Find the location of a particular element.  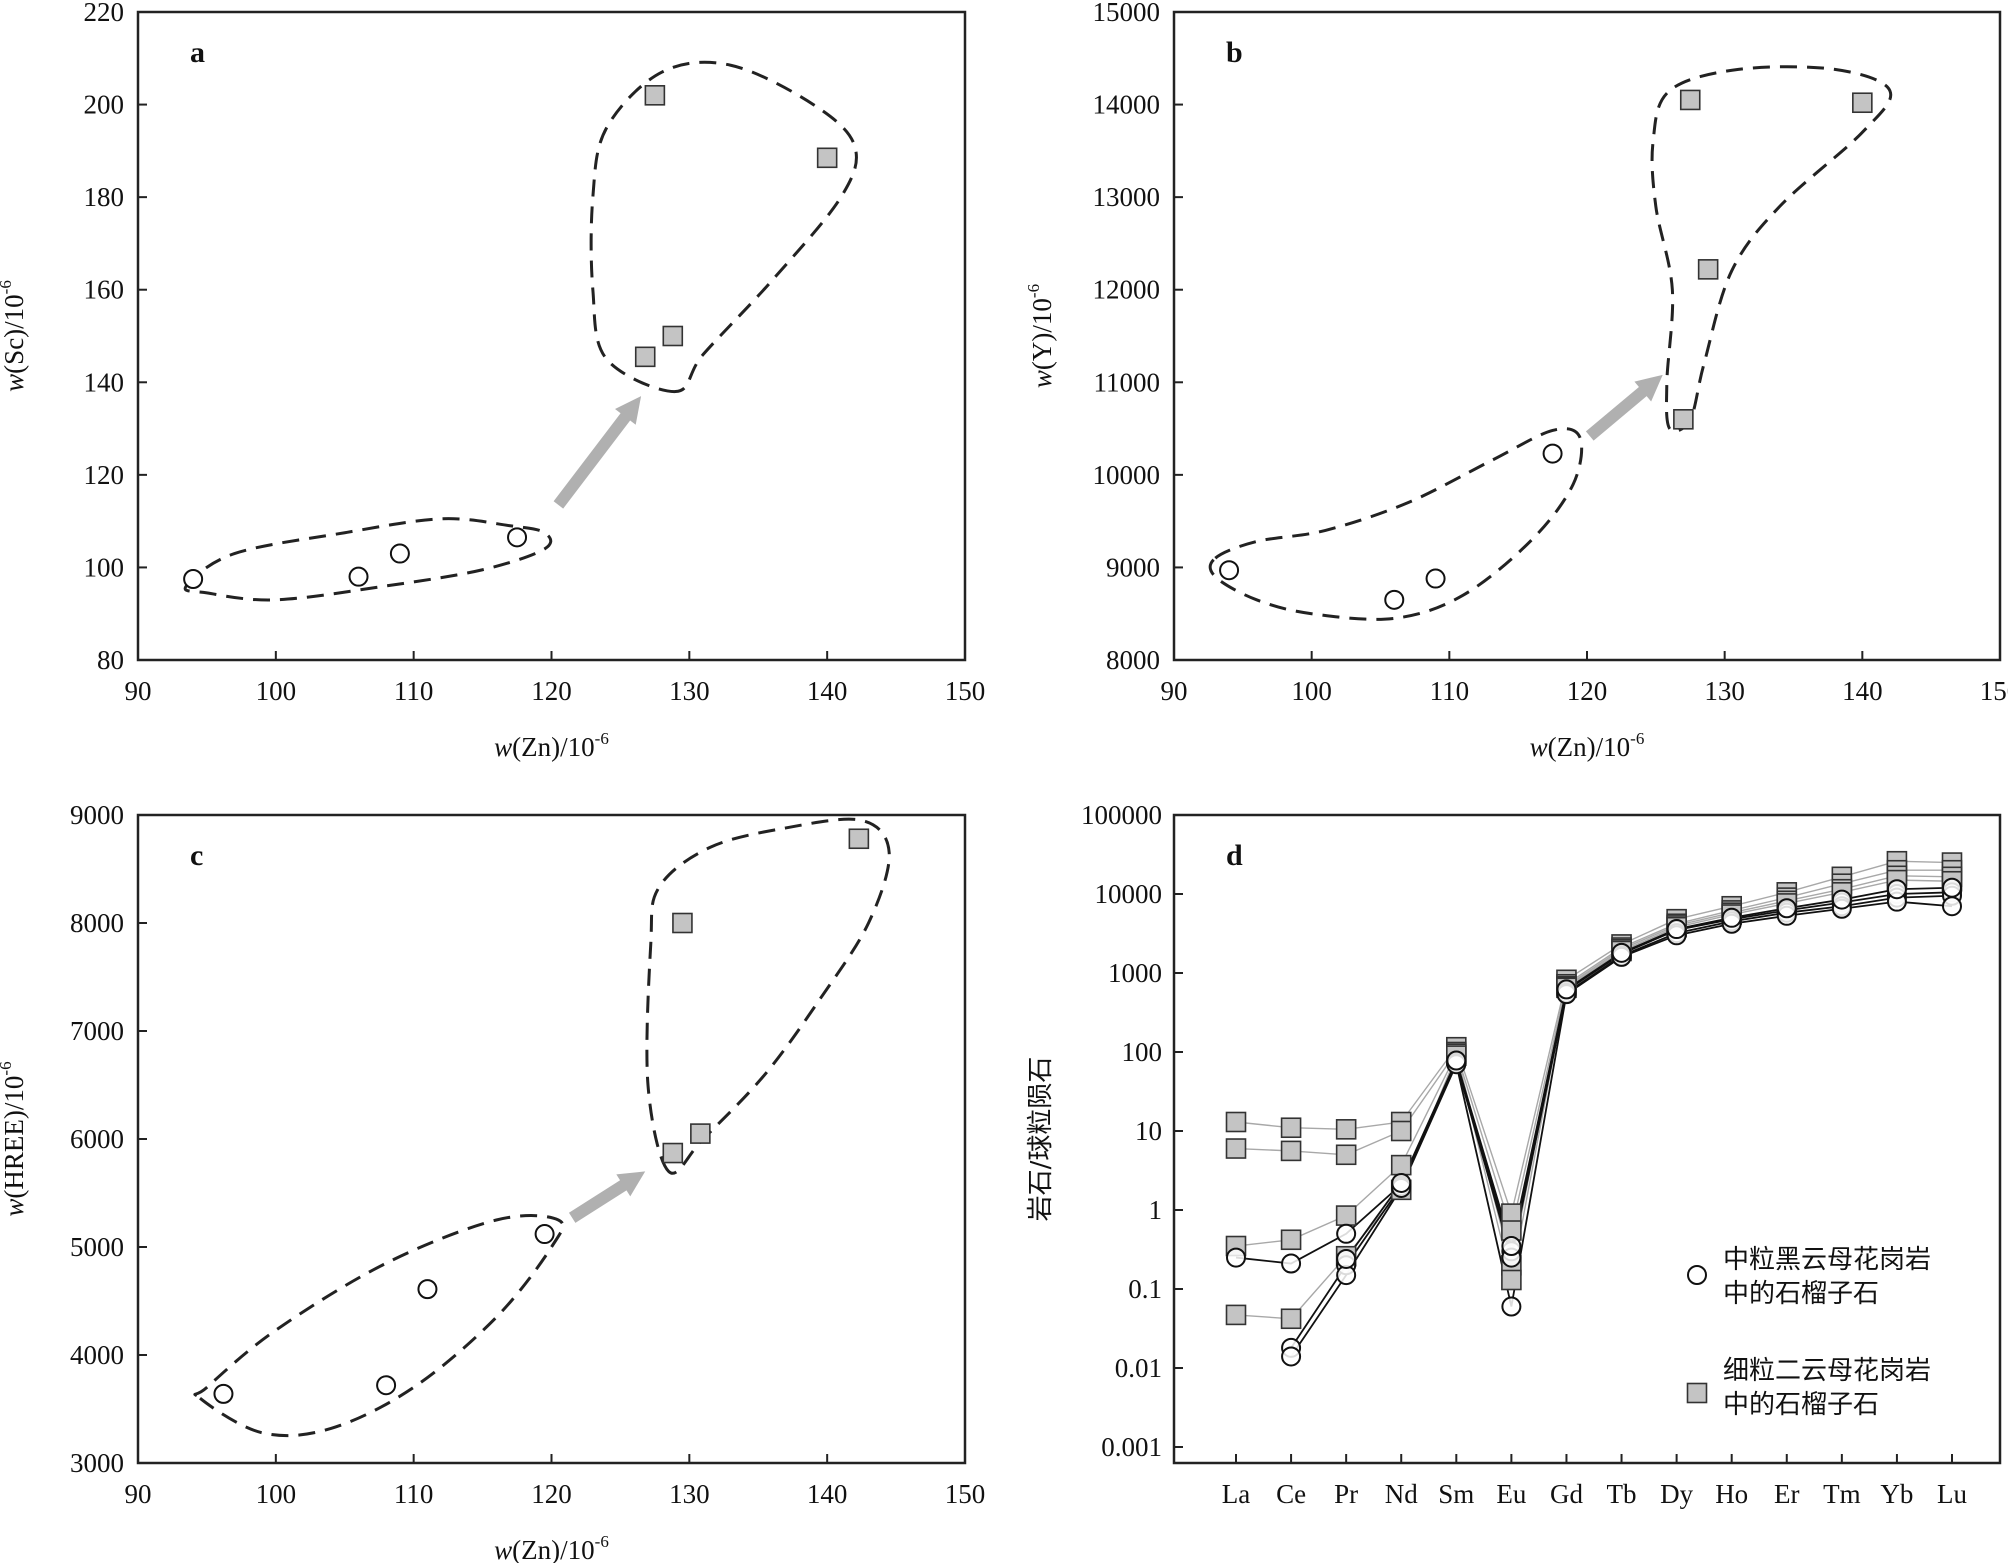

y-tick-label: 160 is located at coordinates (104, 290).